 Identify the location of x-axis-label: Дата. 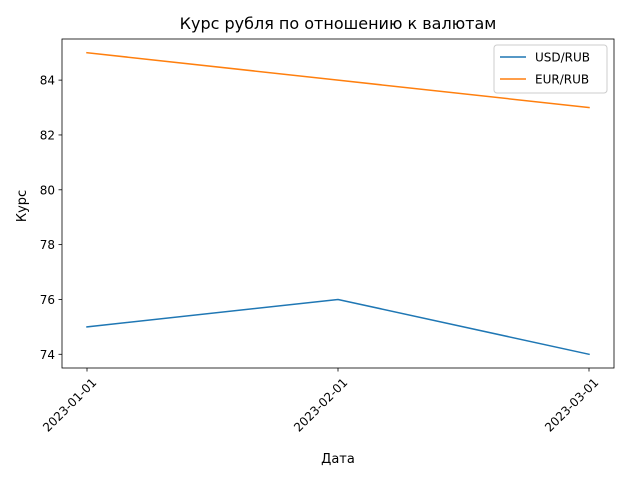
(338, 459).